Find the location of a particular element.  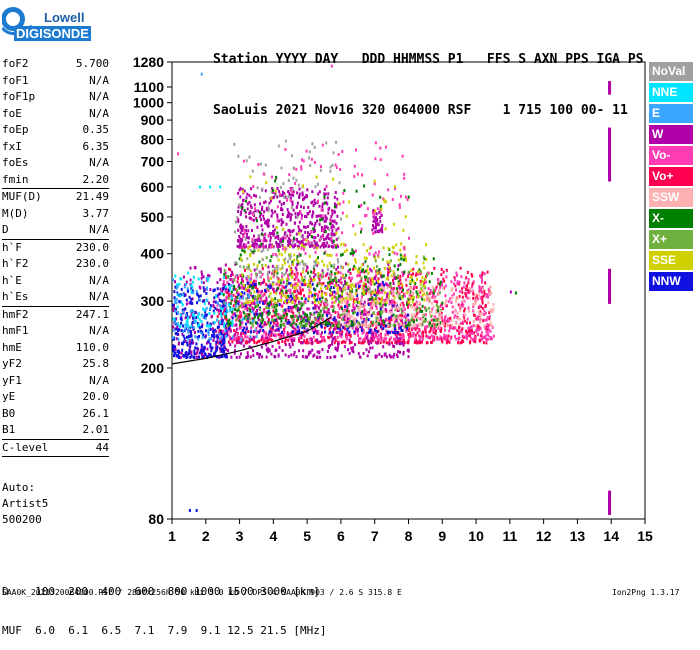

parameter-row: D N/A is located at coordinates (55, 230).